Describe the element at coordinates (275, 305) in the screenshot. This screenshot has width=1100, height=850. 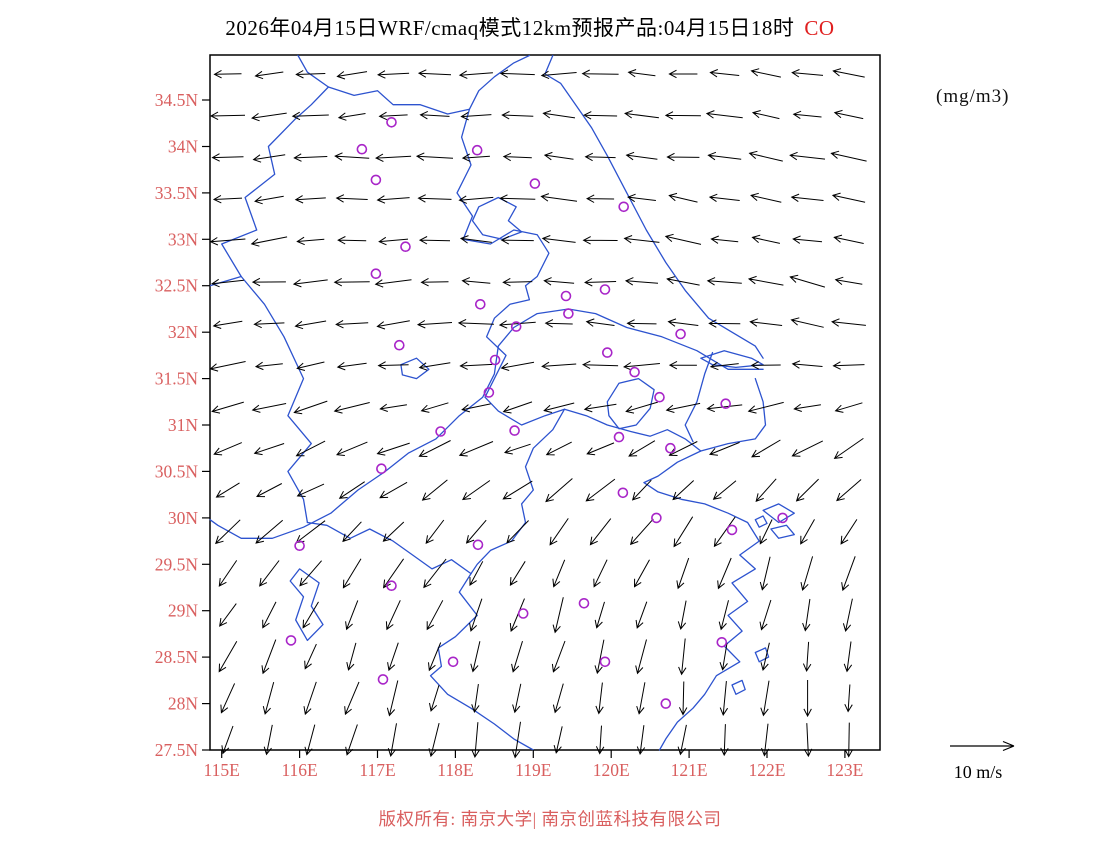
I see `outline-west-border` at that location.